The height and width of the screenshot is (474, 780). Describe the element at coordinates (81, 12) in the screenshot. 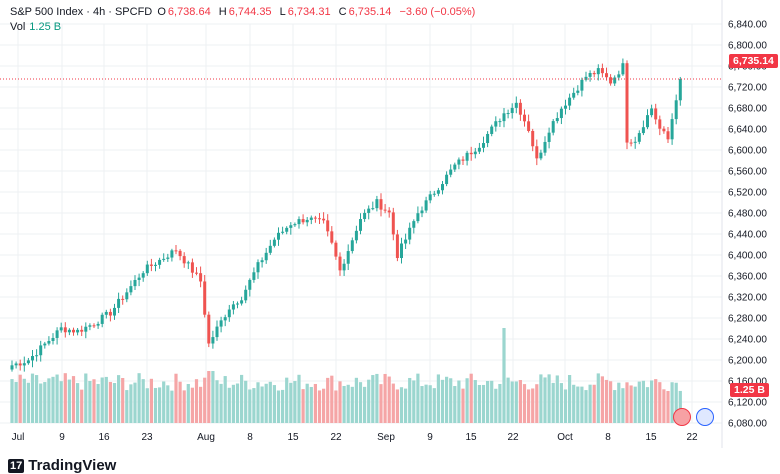

I see `symbol-name: S&P 500 Index · 4h · SPCFD` at that location.